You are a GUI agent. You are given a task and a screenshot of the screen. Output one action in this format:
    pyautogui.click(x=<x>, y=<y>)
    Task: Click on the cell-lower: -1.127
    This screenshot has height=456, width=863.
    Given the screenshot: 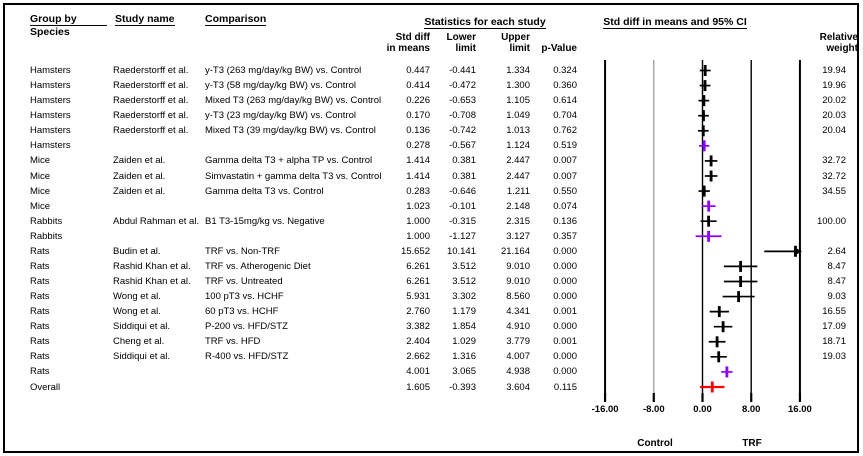 What is the action you would take?
    pyautogui.click(x=462, y=236)
    